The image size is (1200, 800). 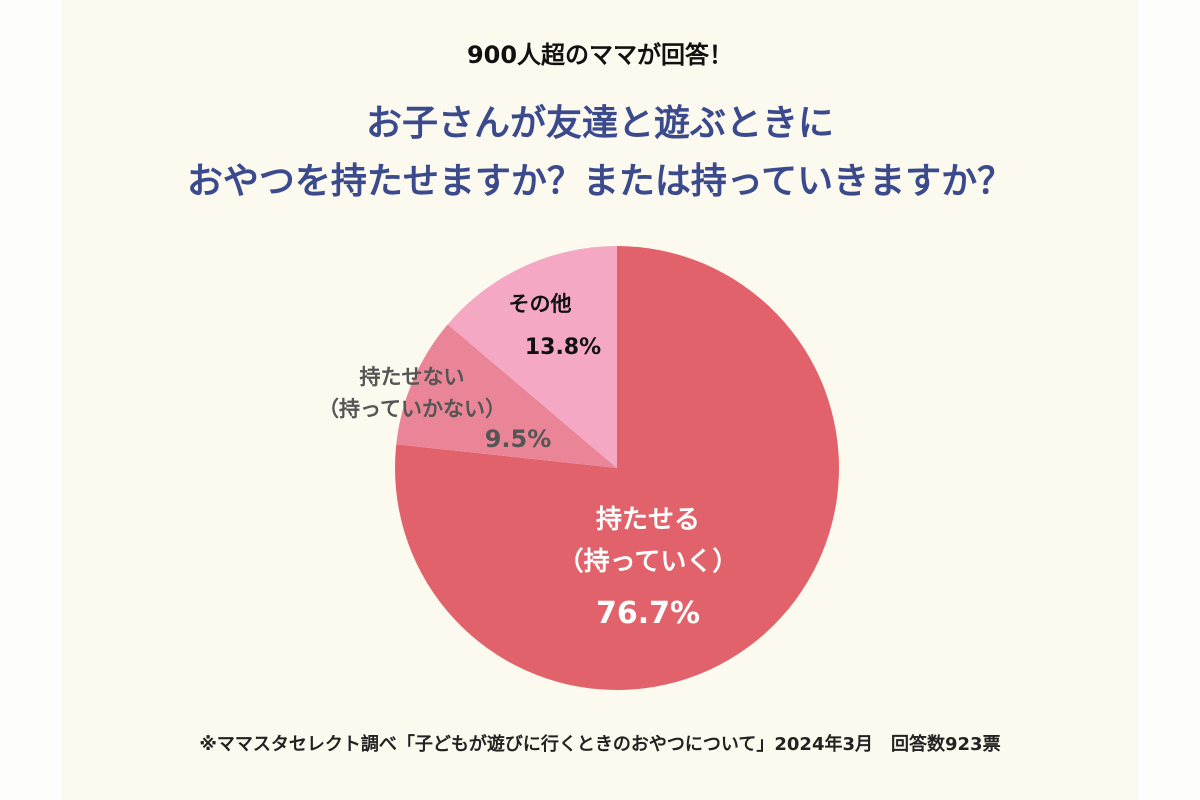 What do you see at coordinates (600, 152) in the screenshot?
I see `chart-title: お子さんが友達と遊ぶときにおやつを持たせますか？または持っていきますか？` at bounding box center [600, 152].